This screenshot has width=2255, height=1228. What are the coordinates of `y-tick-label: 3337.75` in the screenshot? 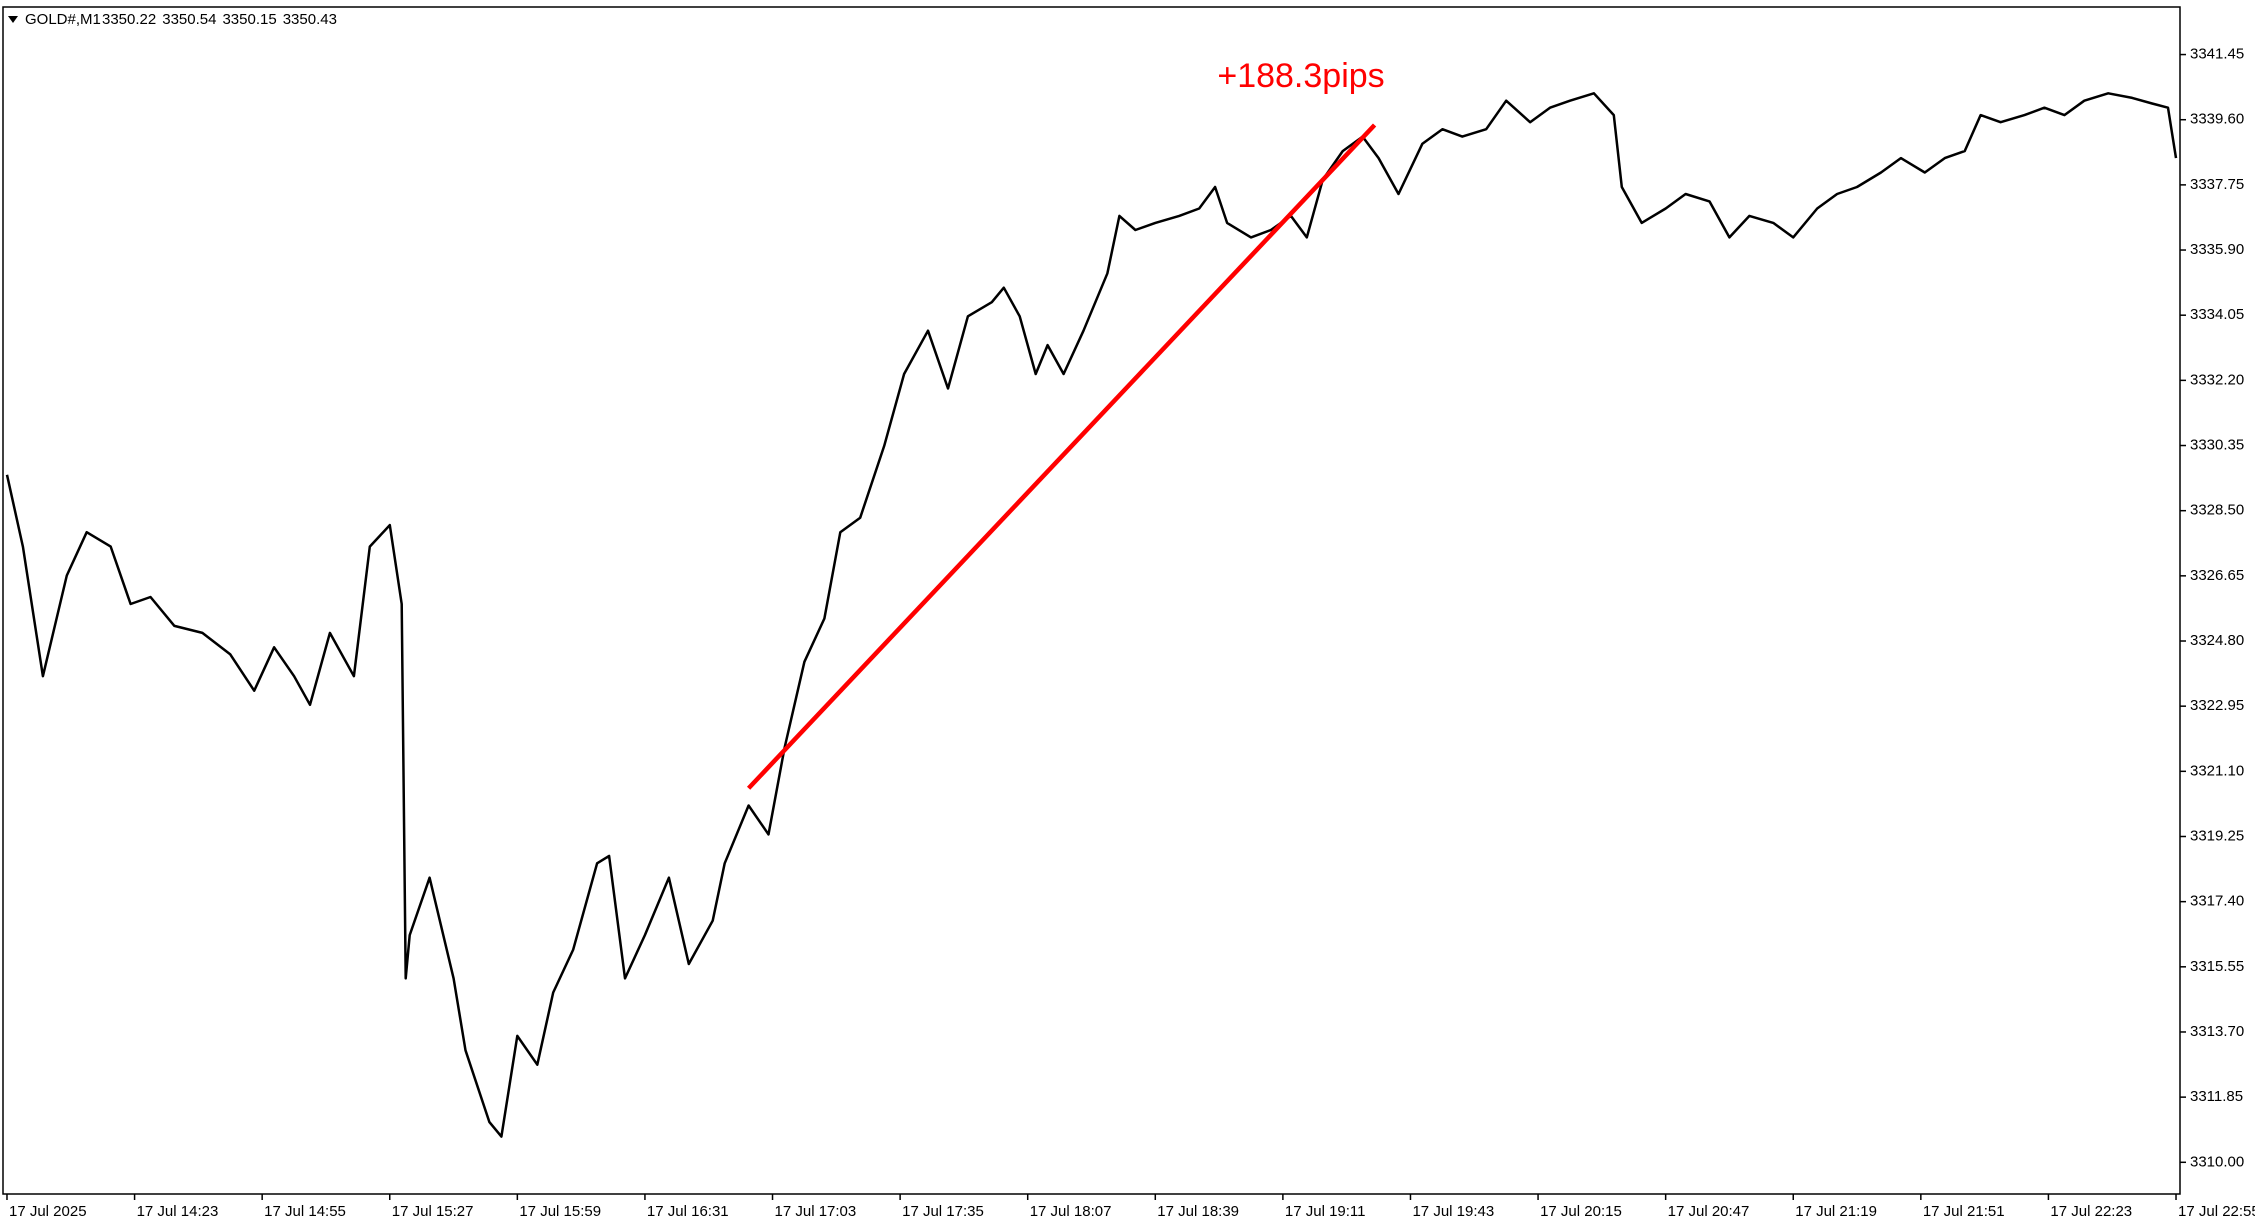 It's located at (2217, 184).